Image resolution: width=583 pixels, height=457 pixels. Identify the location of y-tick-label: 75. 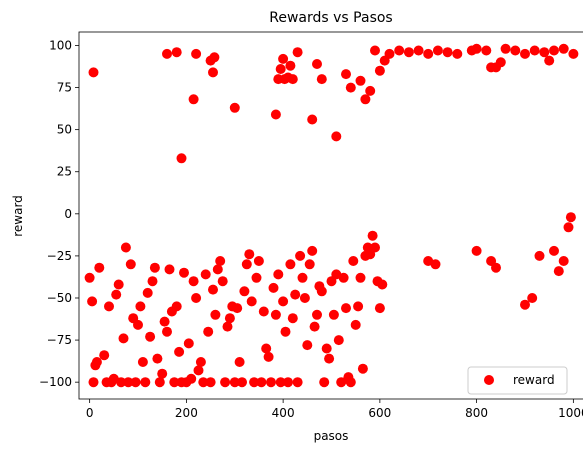
(64, 88).